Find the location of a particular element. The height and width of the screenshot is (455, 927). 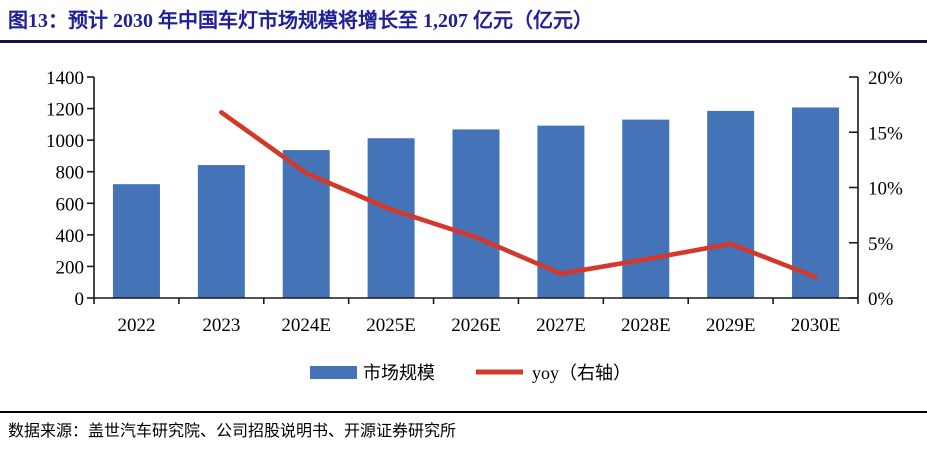

right-axis-tick-label: 10% is located at coordinates (885, 189).